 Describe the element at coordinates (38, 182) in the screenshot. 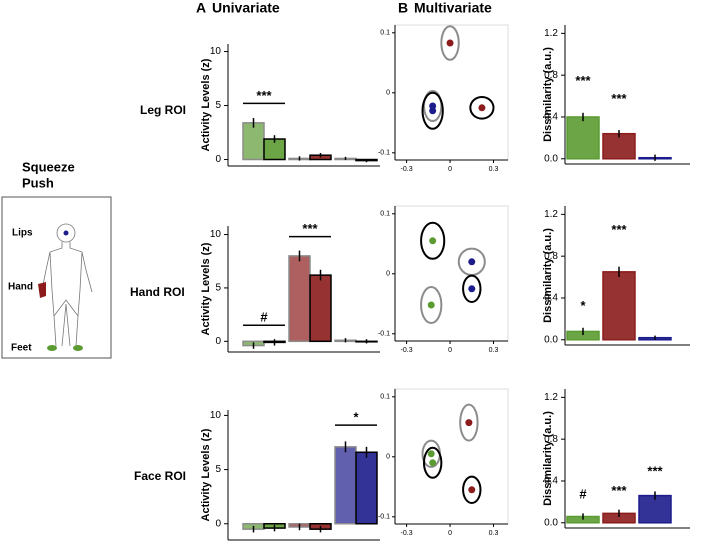

I see `legend-label: Push` at that location.